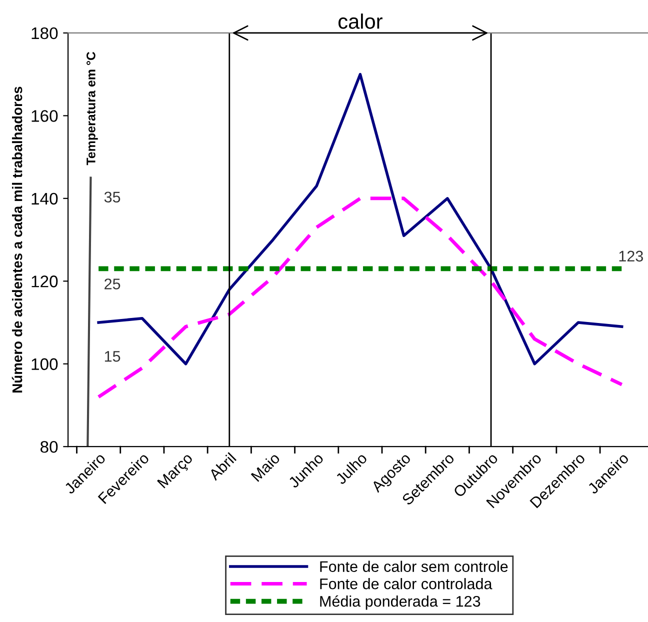 This screenshot has height=622, width=648. What do you see at coordinates (631, 256) in the screenshot?
I see `annotation: 123` at bounding box center [631, 256].